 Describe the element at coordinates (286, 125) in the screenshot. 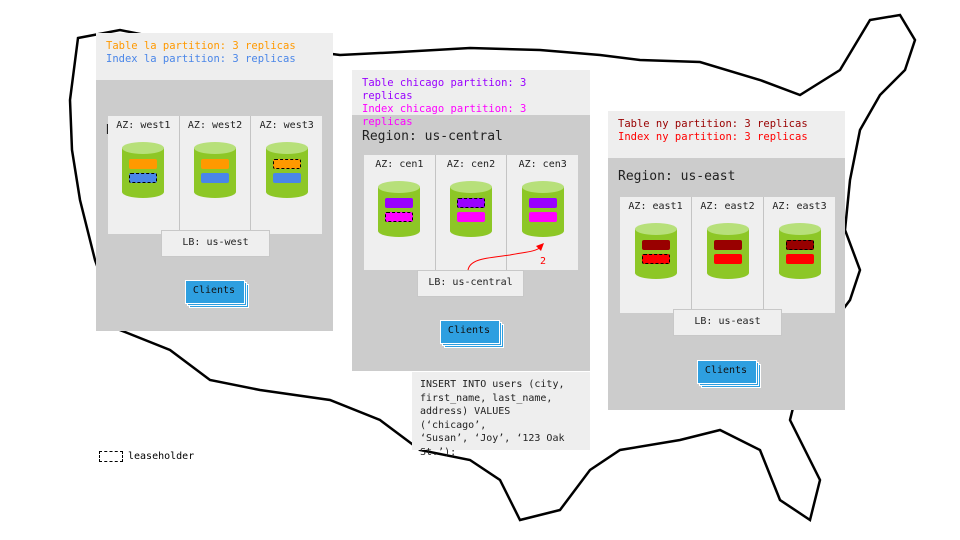

I see `az-label: AZ: west3` at that location.